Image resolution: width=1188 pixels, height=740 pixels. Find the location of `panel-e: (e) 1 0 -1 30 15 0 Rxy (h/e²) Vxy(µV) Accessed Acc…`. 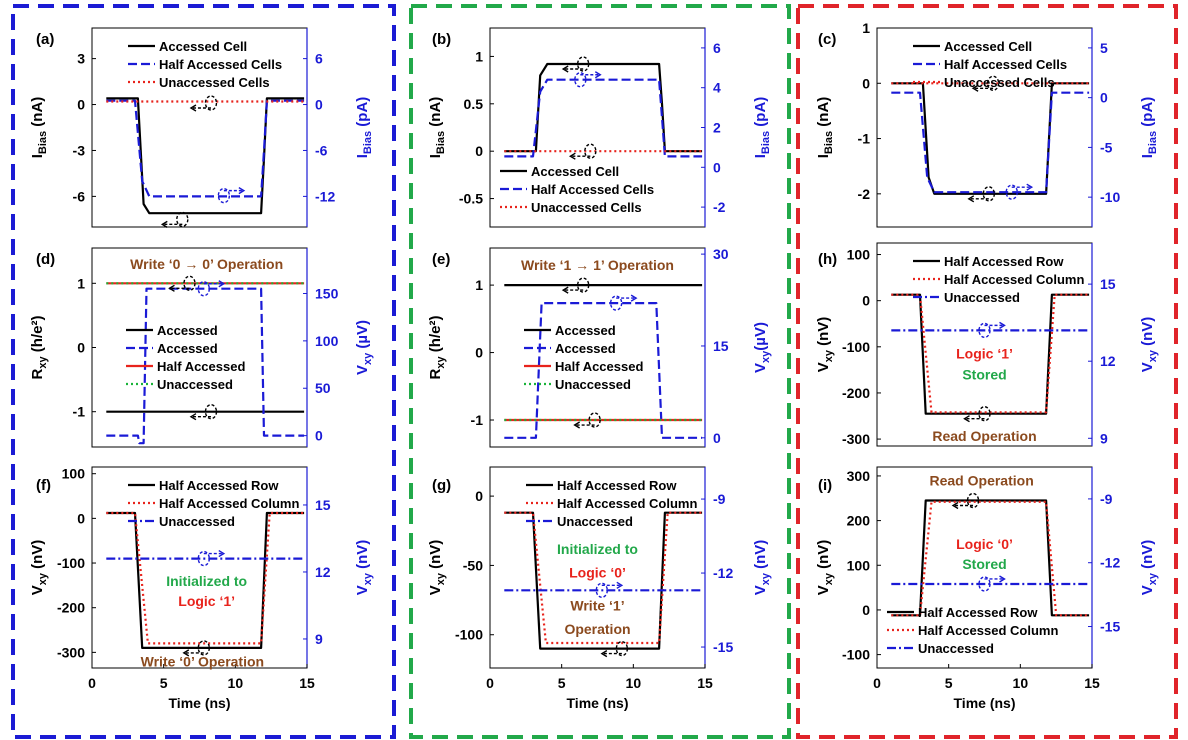

panel-e: (e) 1 0 -1 30 15 0 Rxy (h/e²) Vxy(µV) Accessed Acc… is located at coordinates (599, 347).